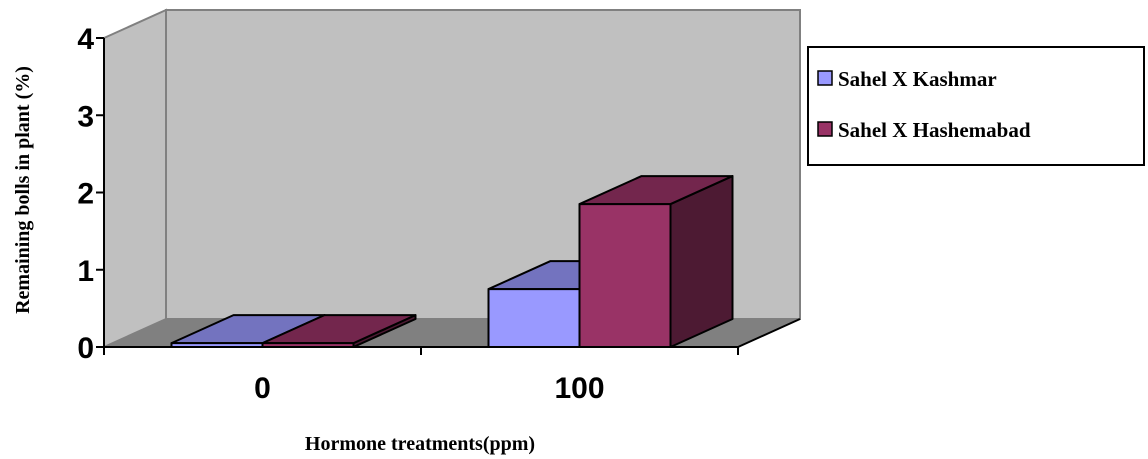 This screenshot has height=459, width=1148. Describe the element at coordinates (85, 116) in the screenshot. I see `y-tick-label: 3` at that location.